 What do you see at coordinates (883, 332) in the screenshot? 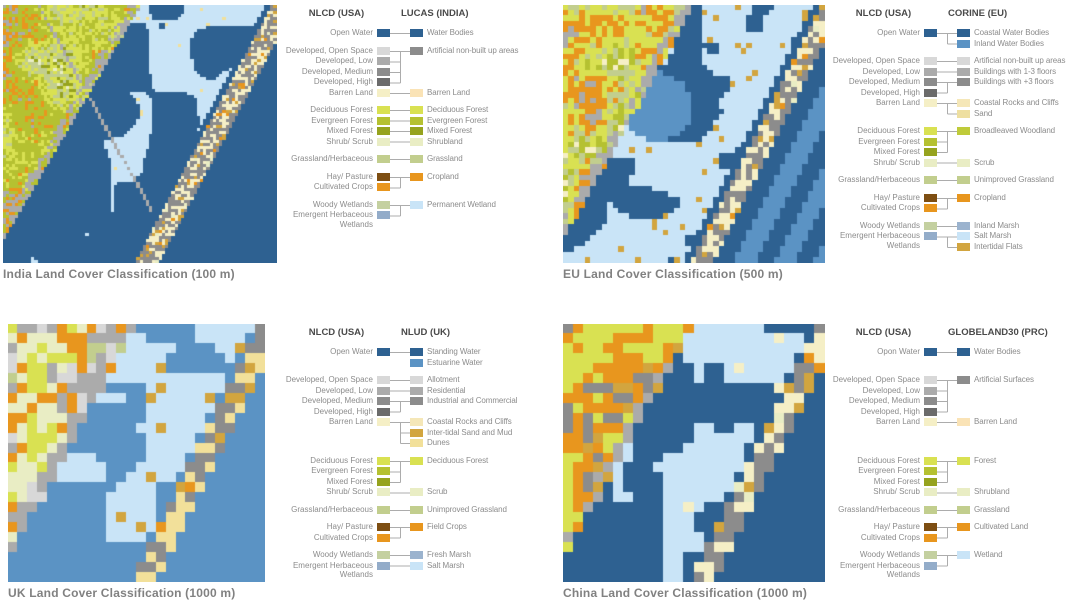
I see `legend-left-header: NLCD (USA)` at bounding box center [883, 332].